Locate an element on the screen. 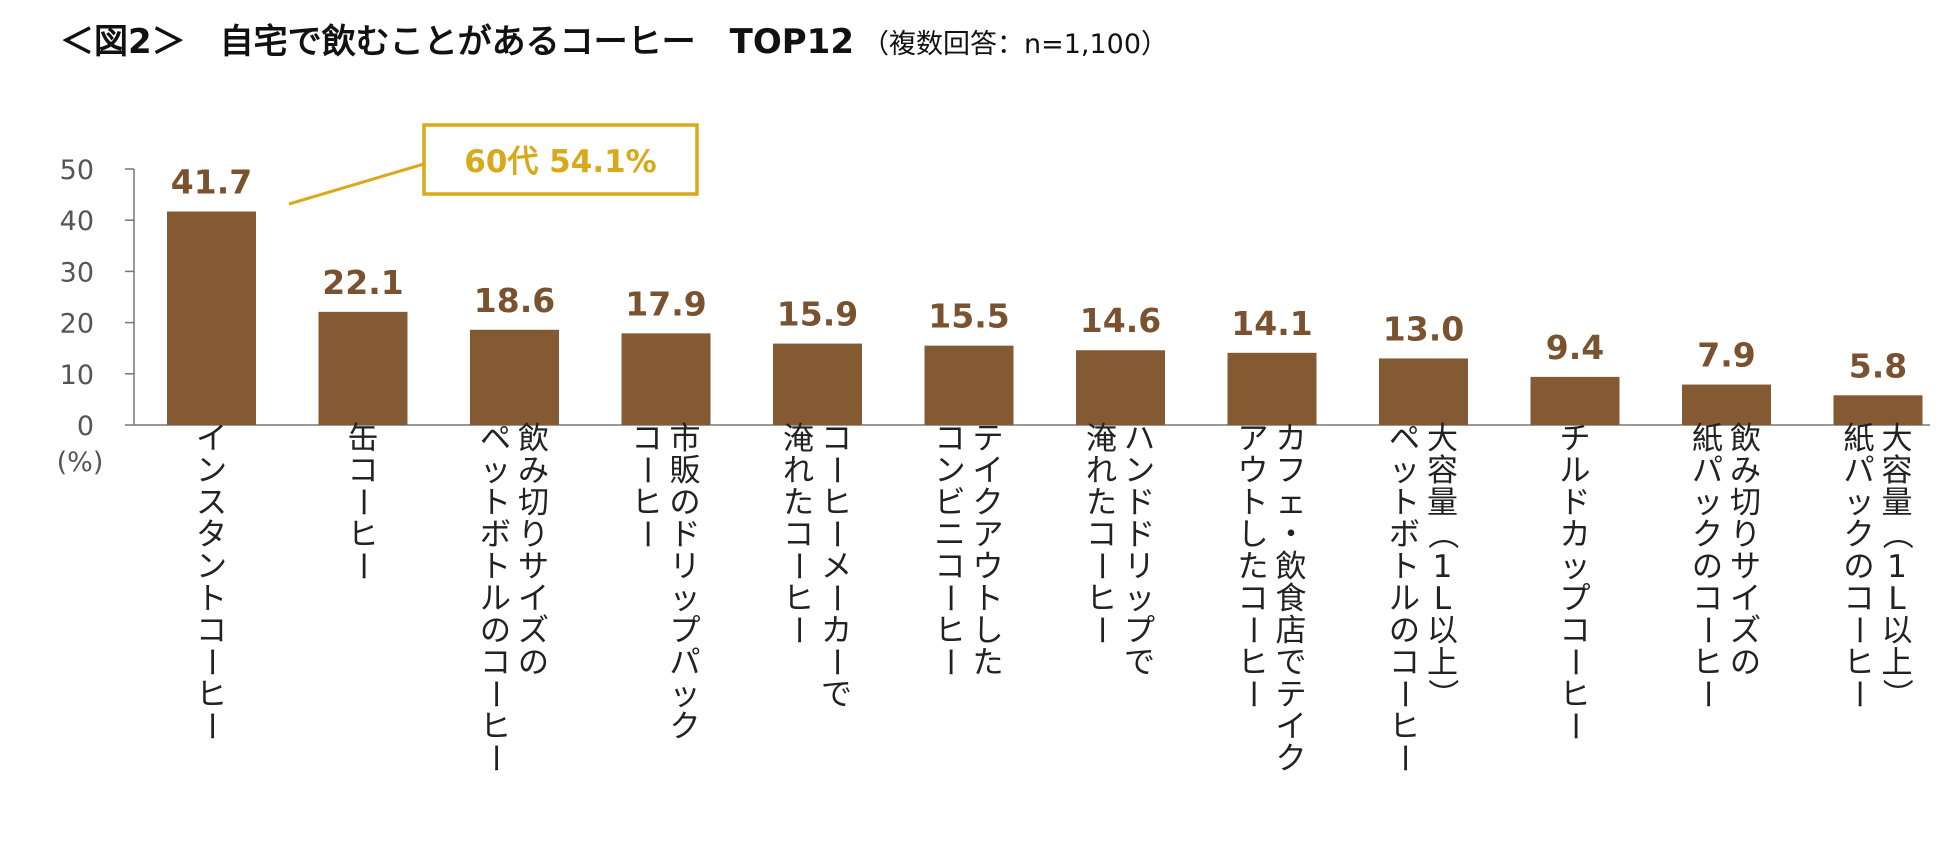 The image size is (1950, 842). category-label-char: し is located at coordinates (1253, 535).